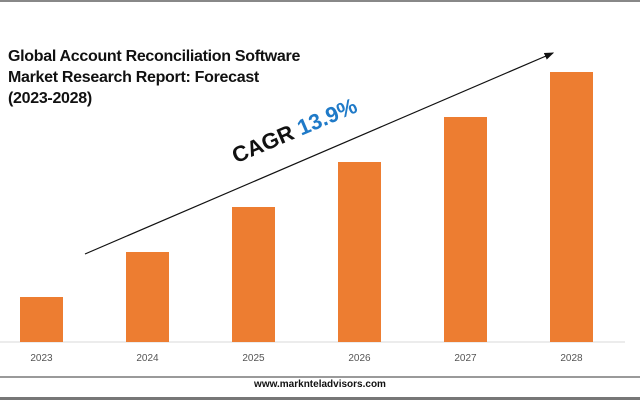  I want to click on x-tick-label: 2023, so click(41, 358).